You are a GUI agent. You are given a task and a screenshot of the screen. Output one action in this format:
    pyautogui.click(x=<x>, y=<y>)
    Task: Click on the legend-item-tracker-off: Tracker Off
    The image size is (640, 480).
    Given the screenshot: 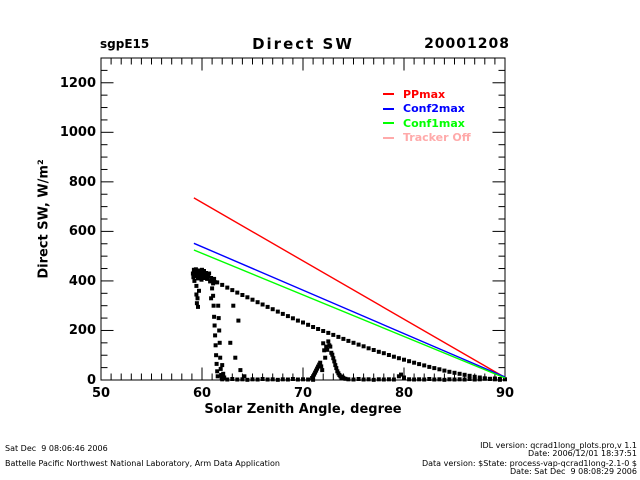 What is the action you would take?
    pyautogui.click(x=427, y=138)
    